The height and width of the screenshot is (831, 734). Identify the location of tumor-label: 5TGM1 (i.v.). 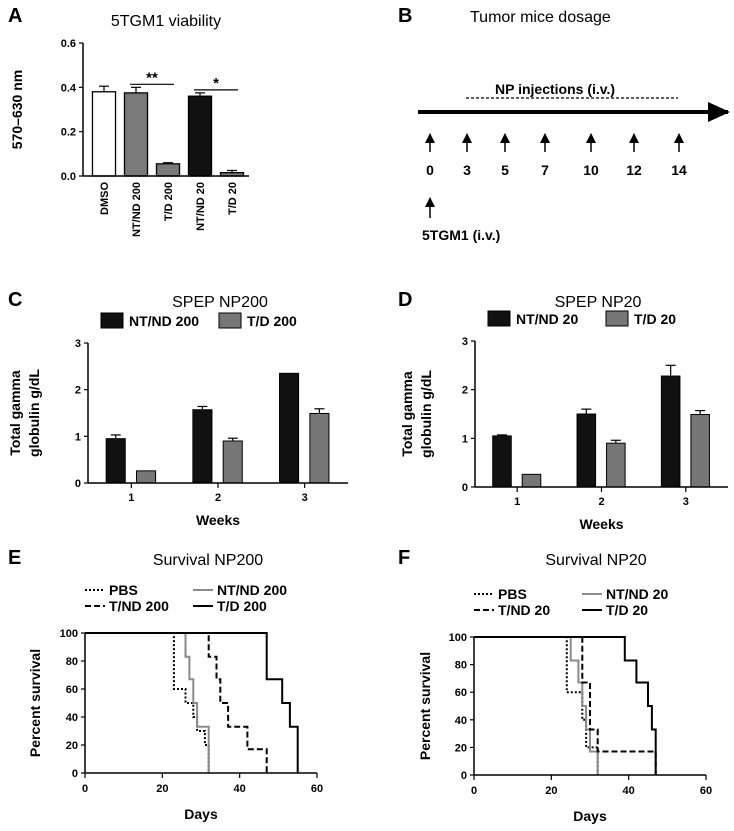
(461, 235).